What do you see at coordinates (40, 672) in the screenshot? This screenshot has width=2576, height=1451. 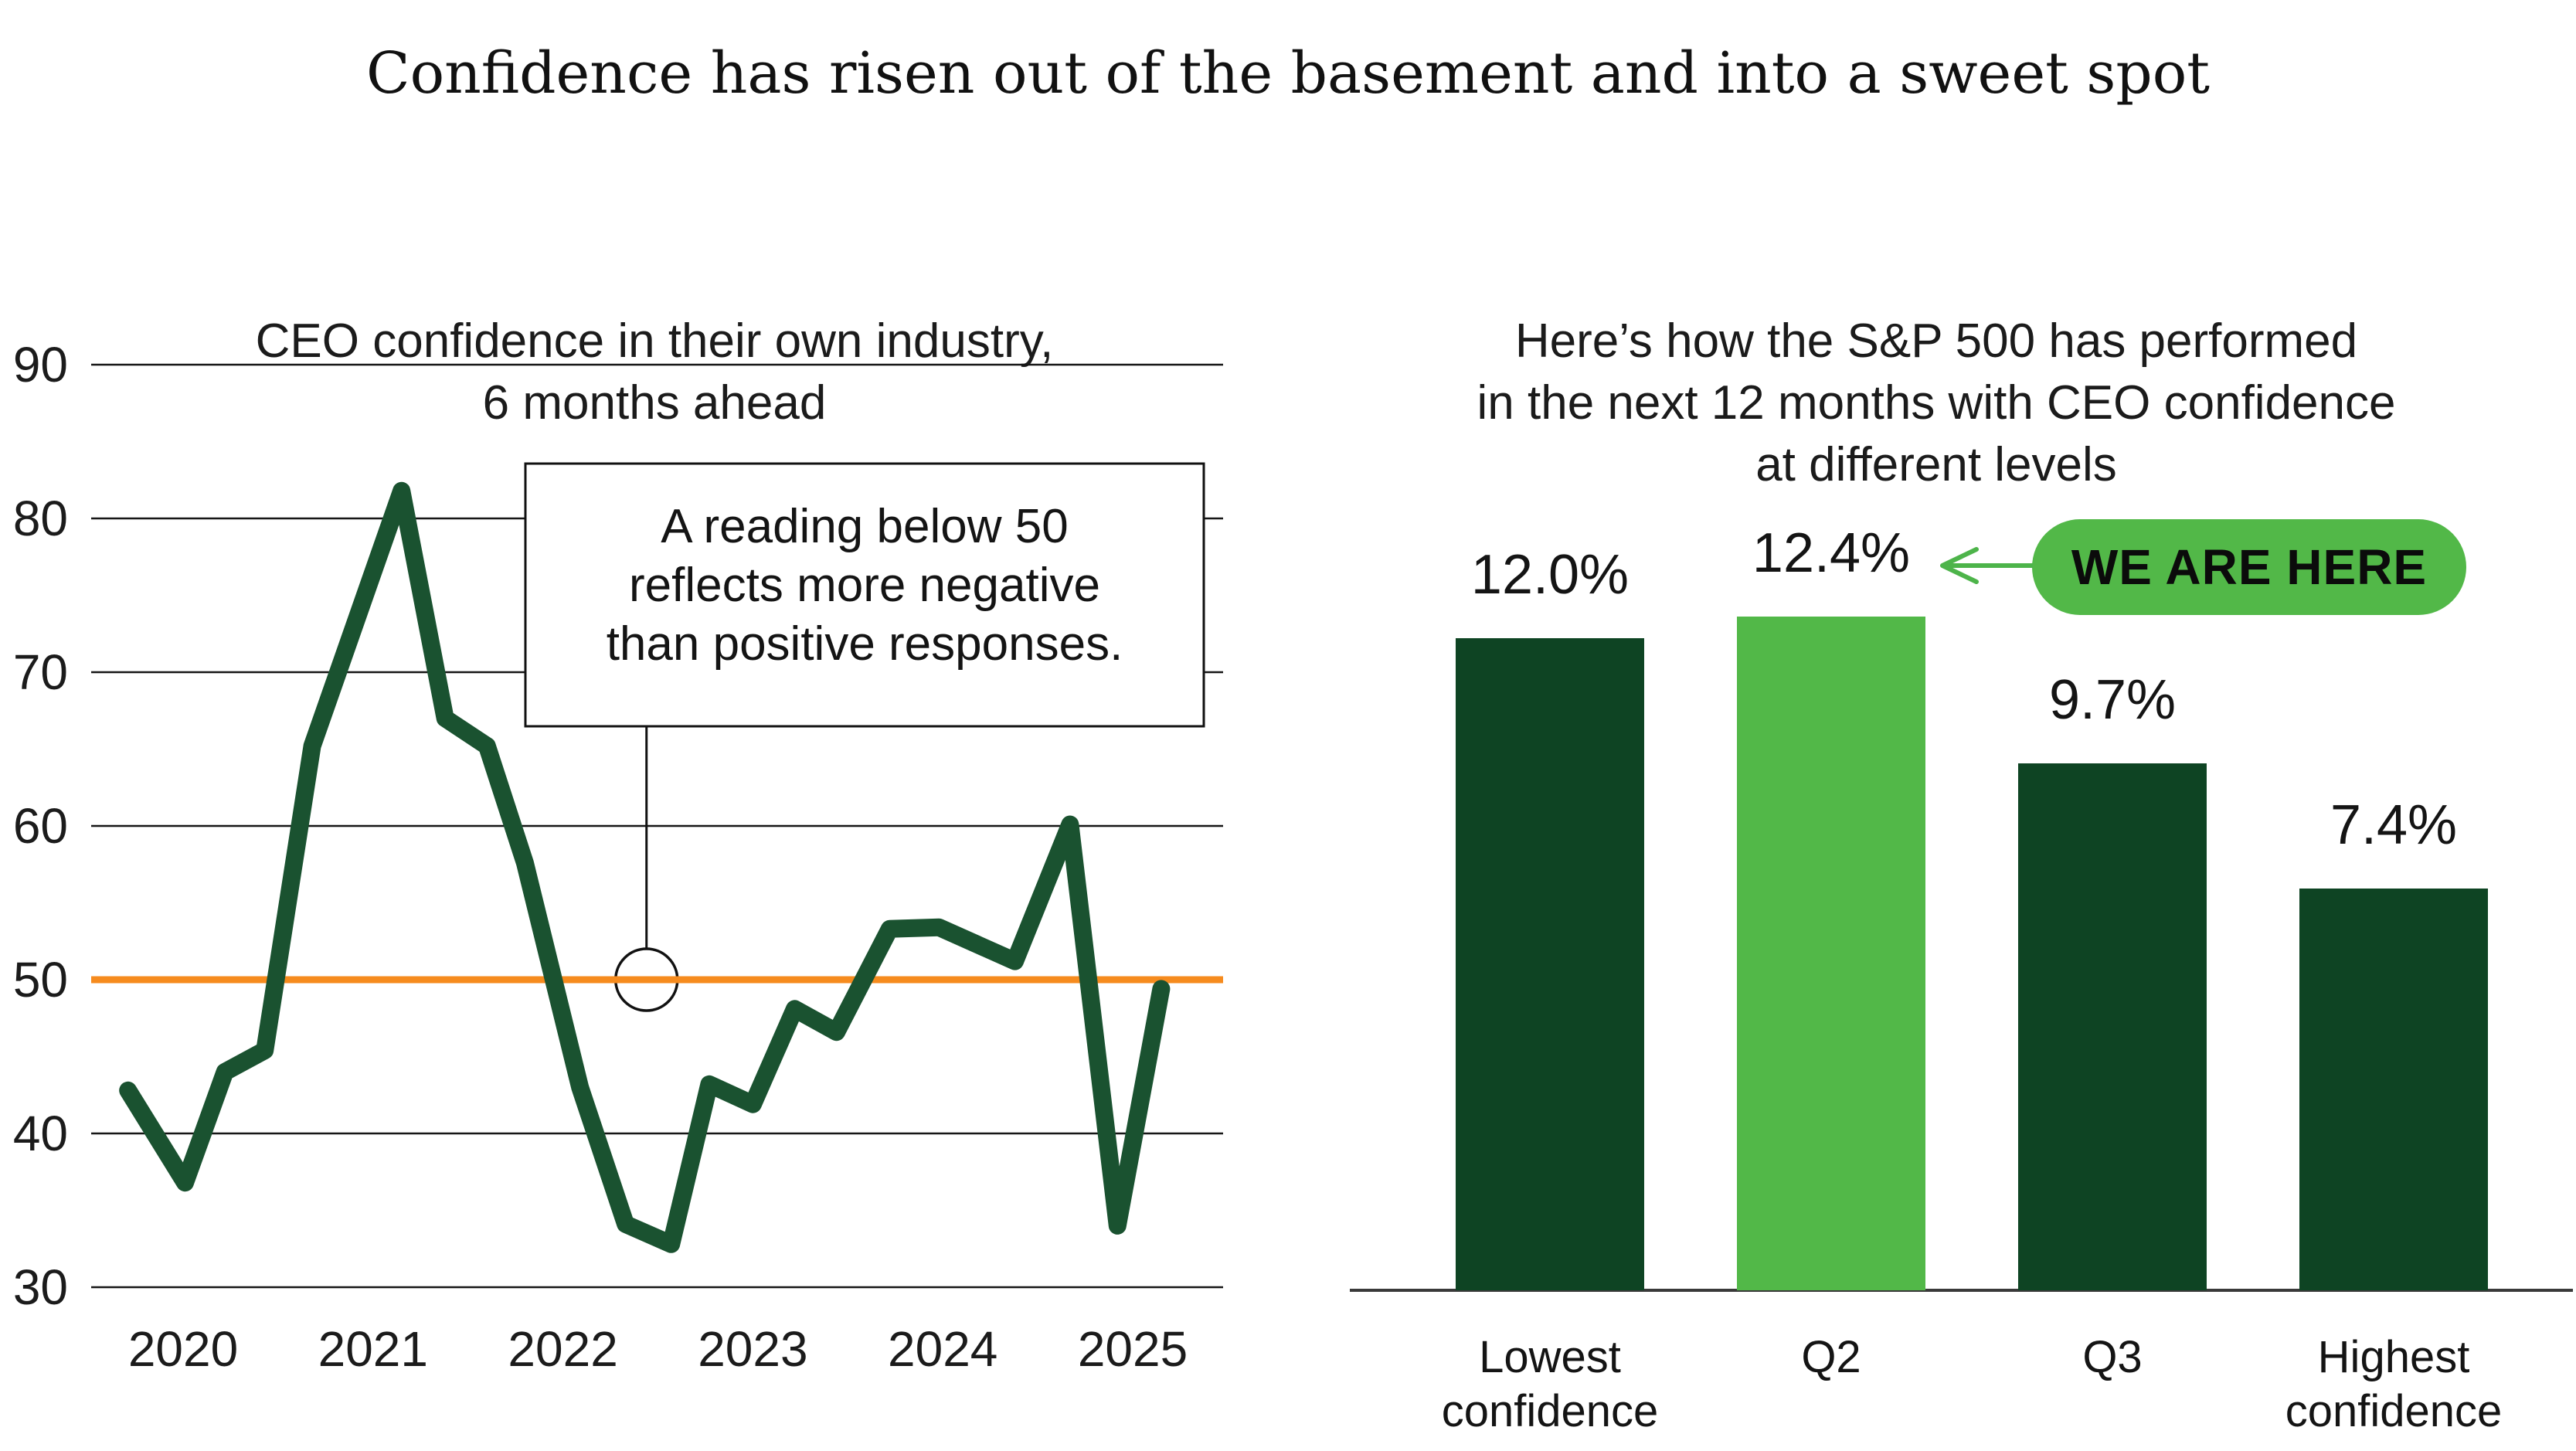 I see `y-tick-label-70: 70` at bounding box center [40, 672].